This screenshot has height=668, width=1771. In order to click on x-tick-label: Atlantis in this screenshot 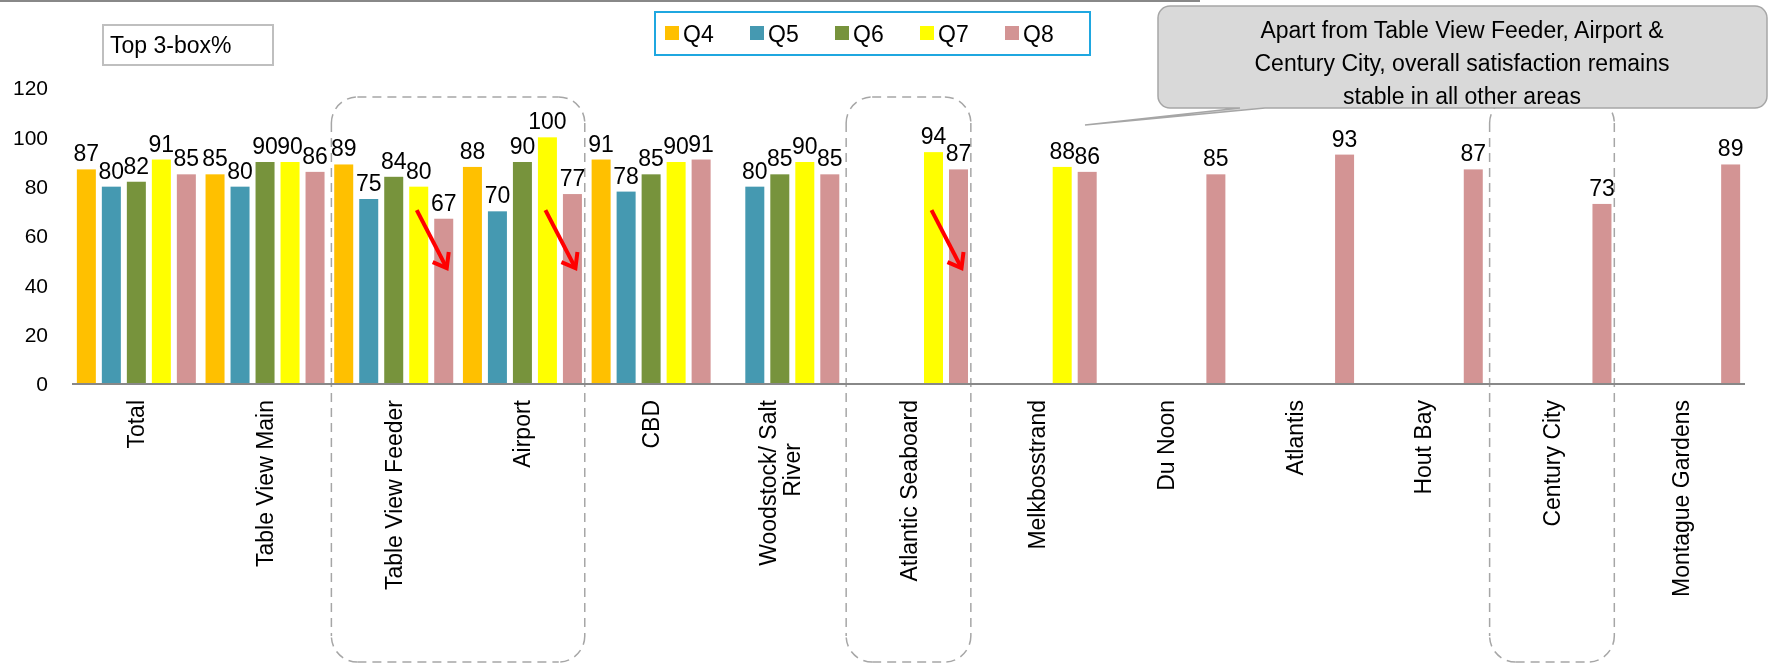, I will do `click(1294, 438)`.